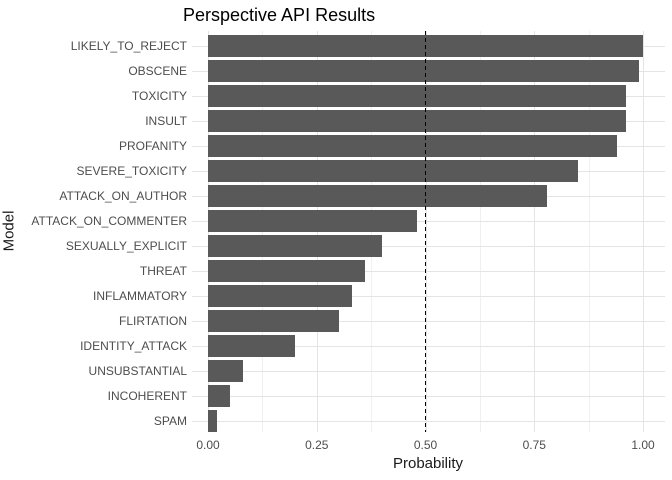 The width and height of the screenshot is (672, 480). I want to click on bar-flirtation, so click(273, 320).